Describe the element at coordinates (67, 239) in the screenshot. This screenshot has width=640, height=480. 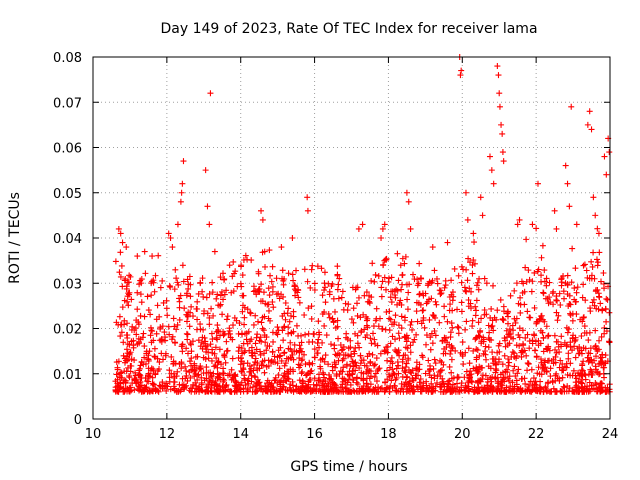
I see `y-tick-label: 0.04` at that location.